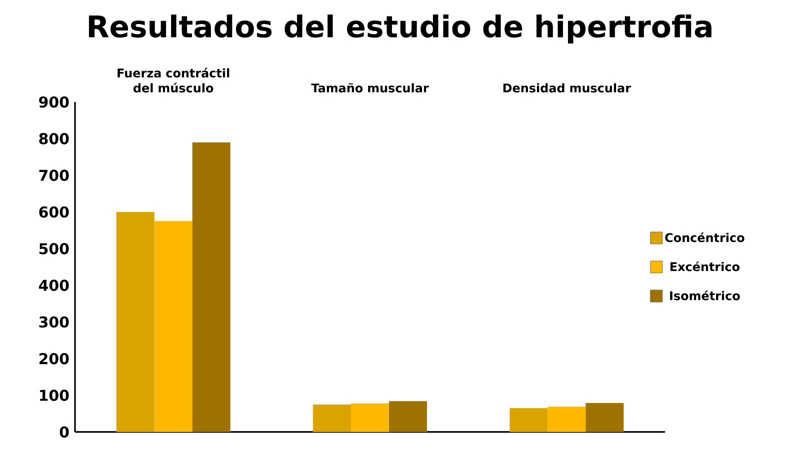 This screenshot has width=800, height=472. What do you see at coordinates (54, 395) in the screenshot?
I see `y-tick-label: 100` at bounding box center [54, 395].